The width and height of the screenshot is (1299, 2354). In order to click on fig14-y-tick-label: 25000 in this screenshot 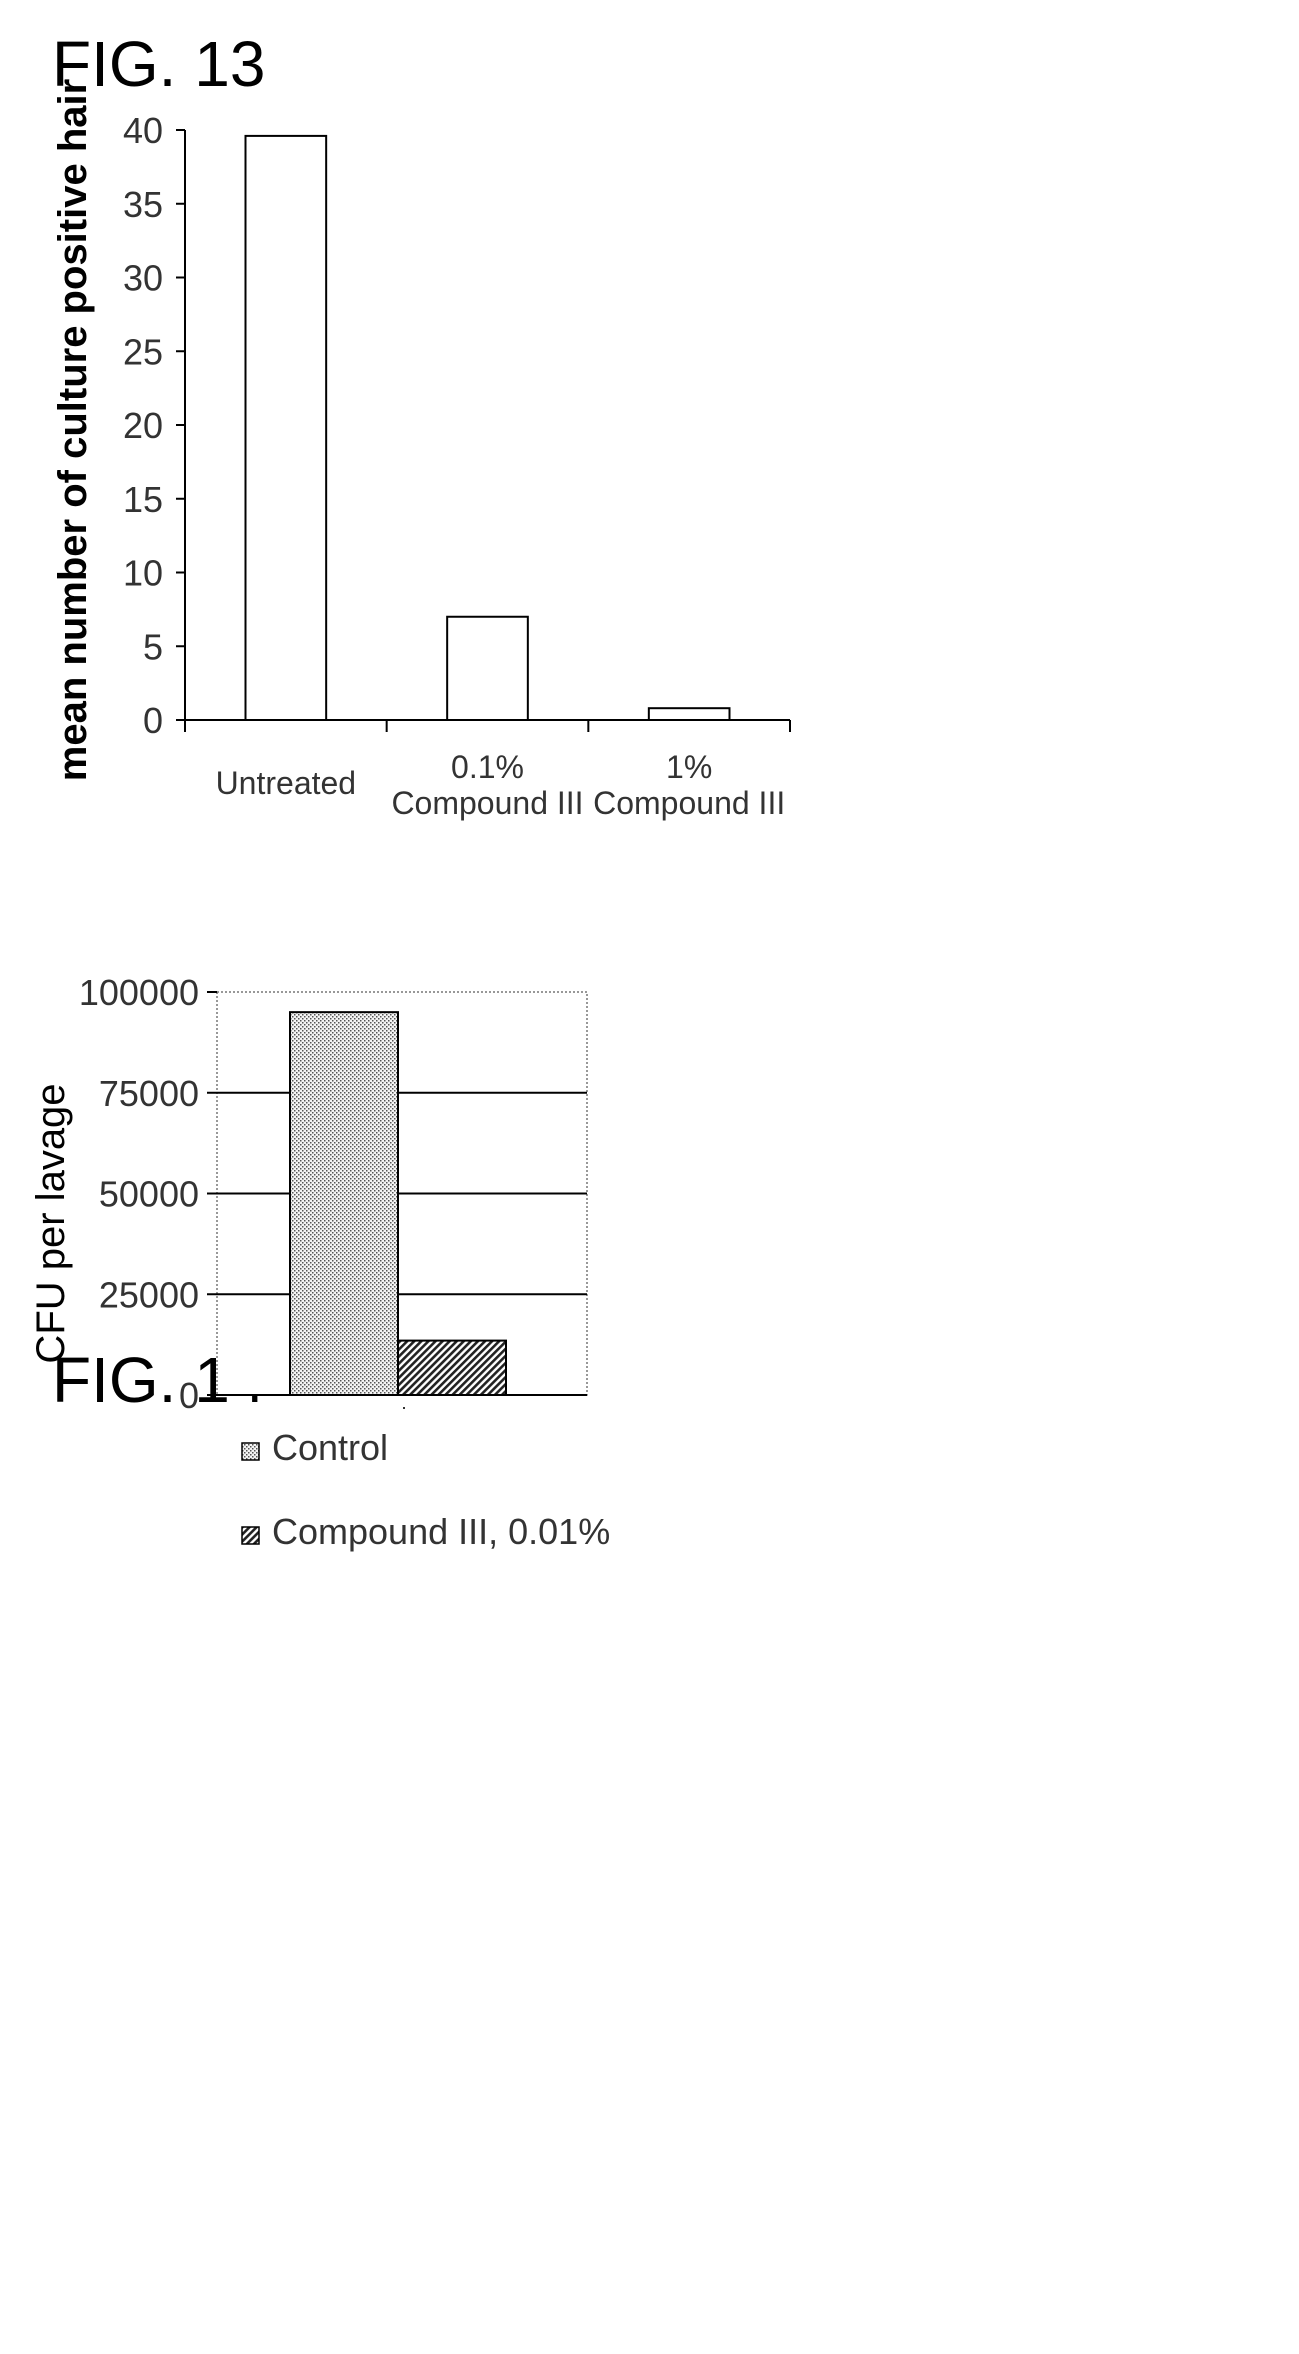, I will do `click(149, 1294)`.